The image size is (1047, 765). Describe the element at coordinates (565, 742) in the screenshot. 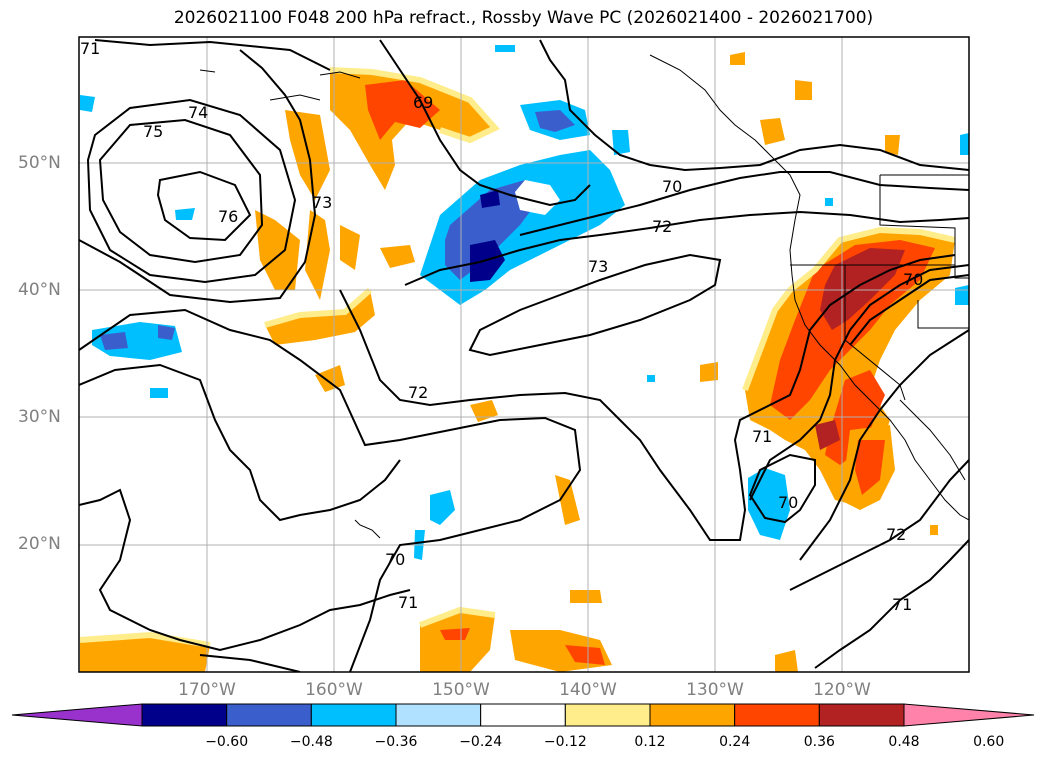

I see `colorbar-tick-label: −0.12` at that location.